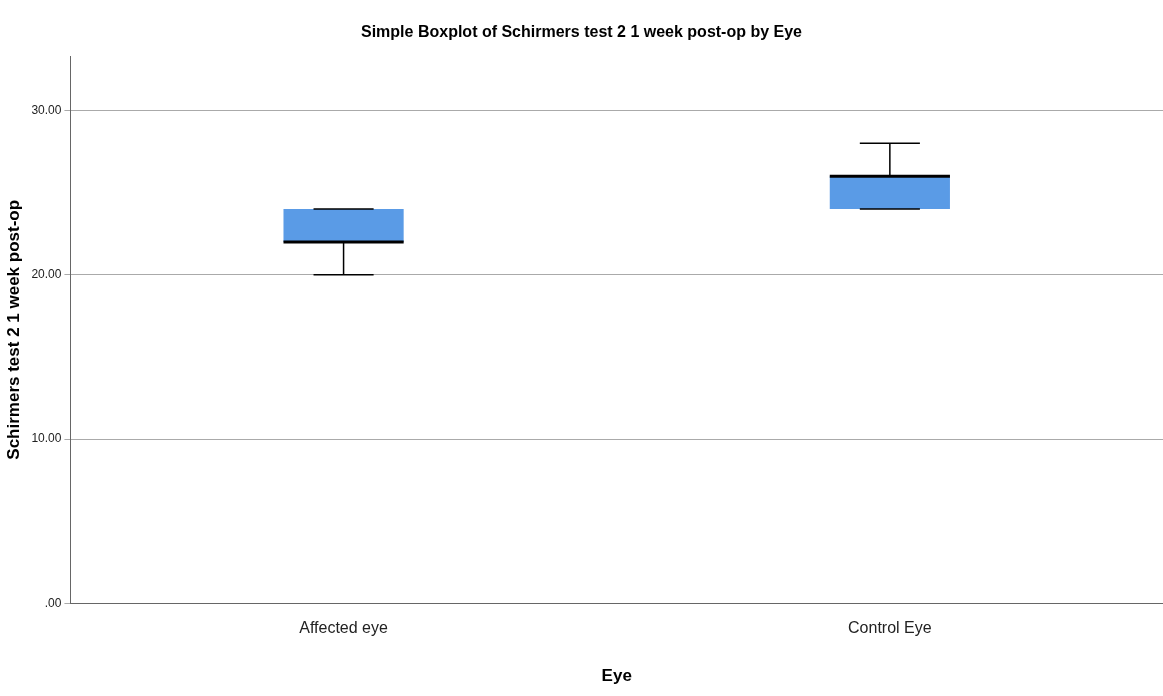 This screenshot has height=696, width=1163. Describe the element at coordinates (46, 109) in the screenshot. I see `y-tick-label: 30.00` at that location.